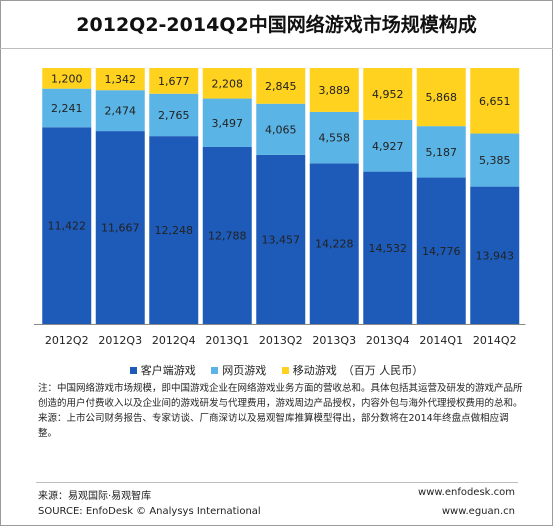 This screenshot has width=553, height=526. I want to click on value-label-client-2012Q2: 11,422, so click(67, 226).